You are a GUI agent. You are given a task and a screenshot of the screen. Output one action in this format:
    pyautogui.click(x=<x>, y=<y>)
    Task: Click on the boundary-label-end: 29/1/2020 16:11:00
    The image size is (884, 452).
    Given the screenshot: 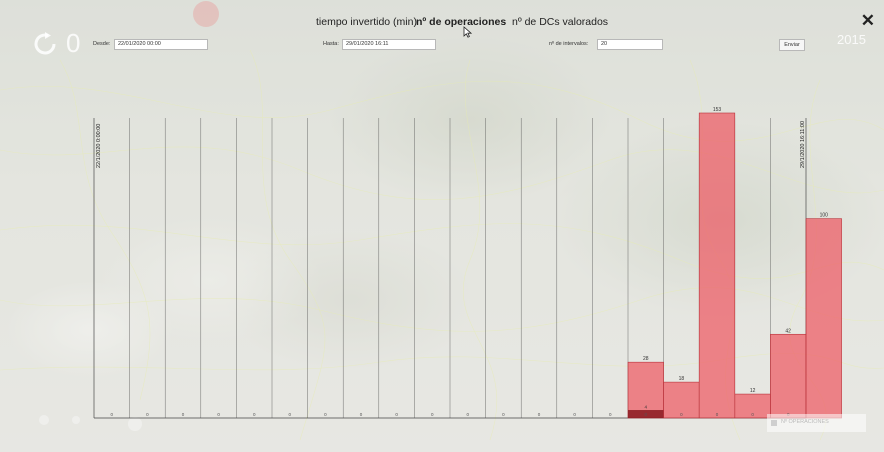 What is the action you would take?
    pyautogui.click(x=803, y=144)
    